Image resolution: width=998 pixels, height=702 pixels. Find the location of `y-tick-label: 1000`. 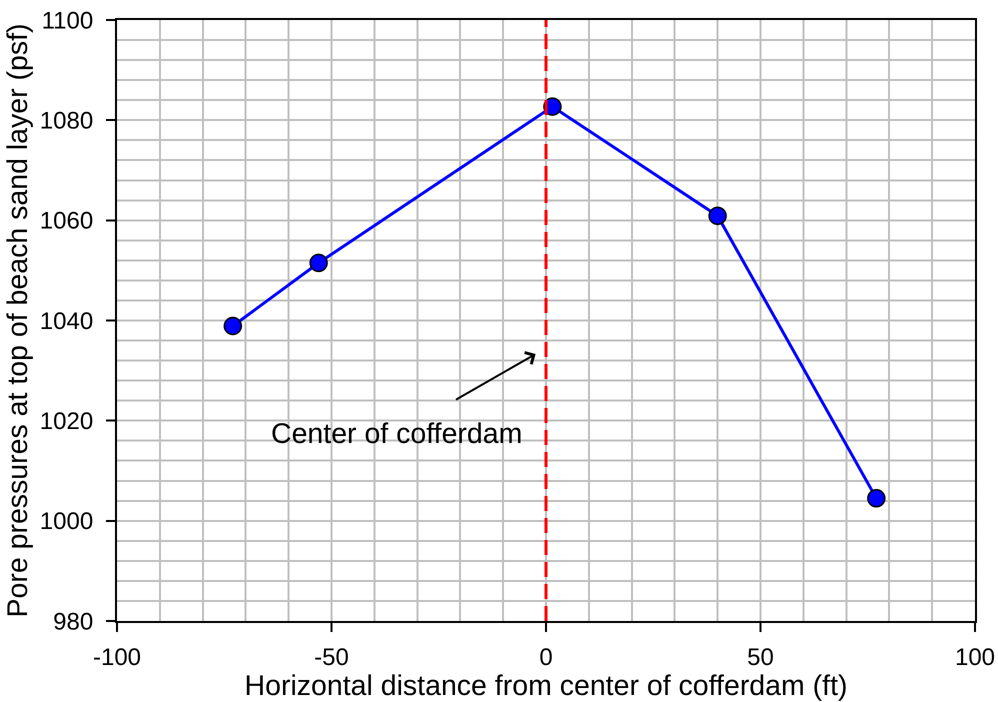

y-tick-label: 1000 is located at coordinates (67, 522).